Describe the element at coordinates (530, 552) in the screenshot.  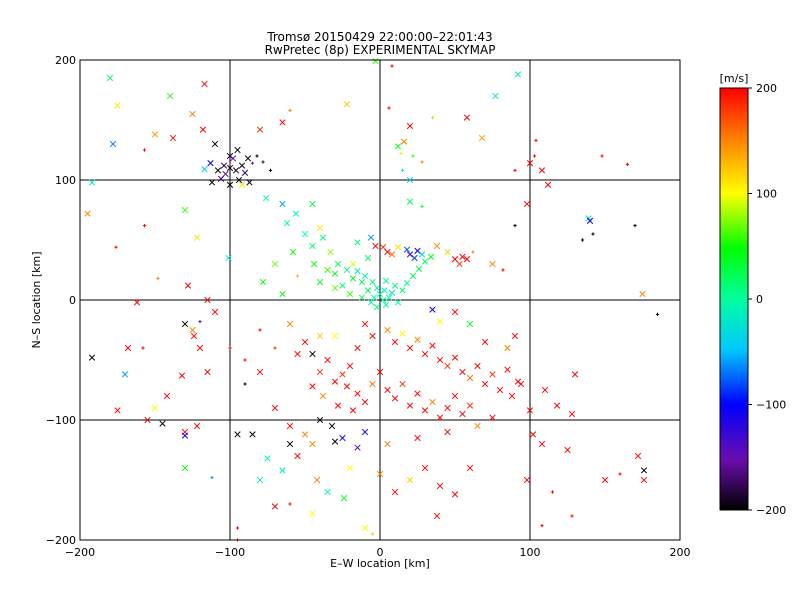
I see `x-tick-label: 100` at that location.